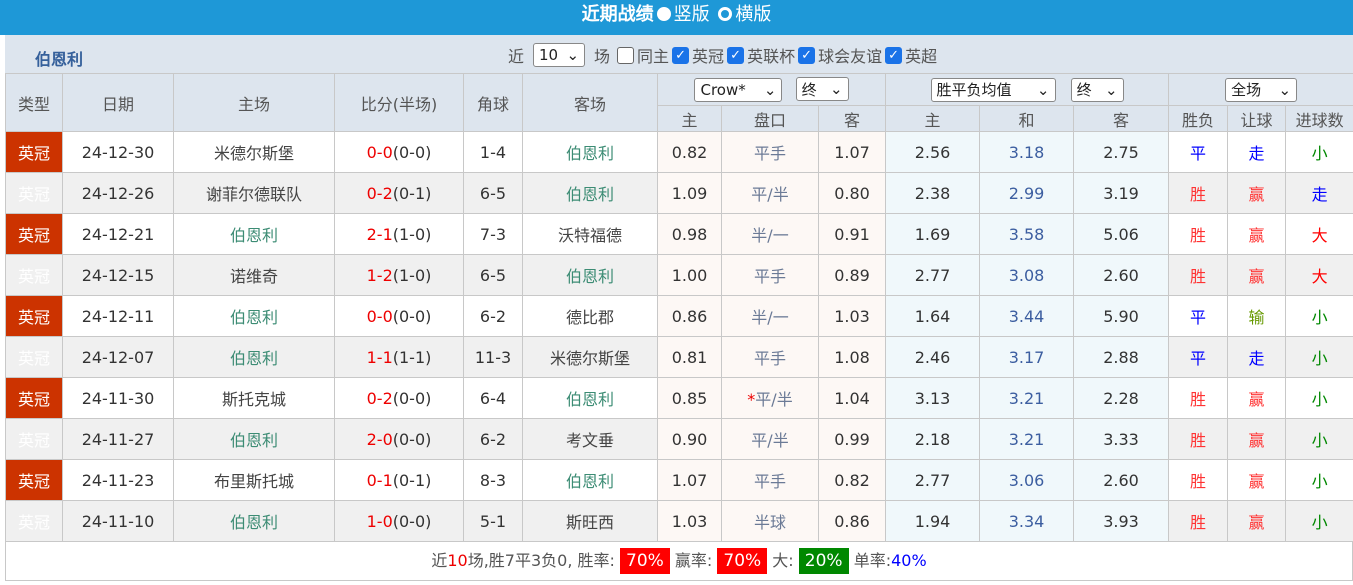  I want to click on away-team-name: 沃特福德, so click(589, 235).